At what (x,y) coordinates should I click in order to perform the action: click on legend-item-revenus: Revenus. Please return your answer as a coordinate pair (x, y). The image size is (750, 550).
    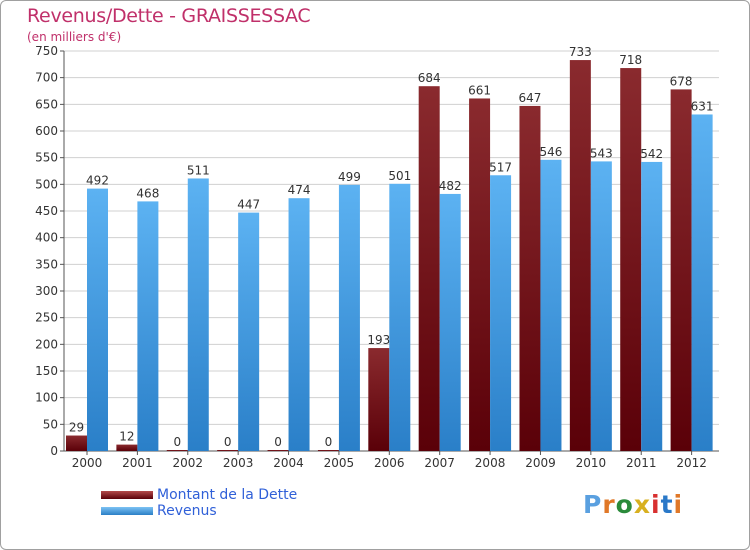
    Looking at the image, I should click on (199, 511).